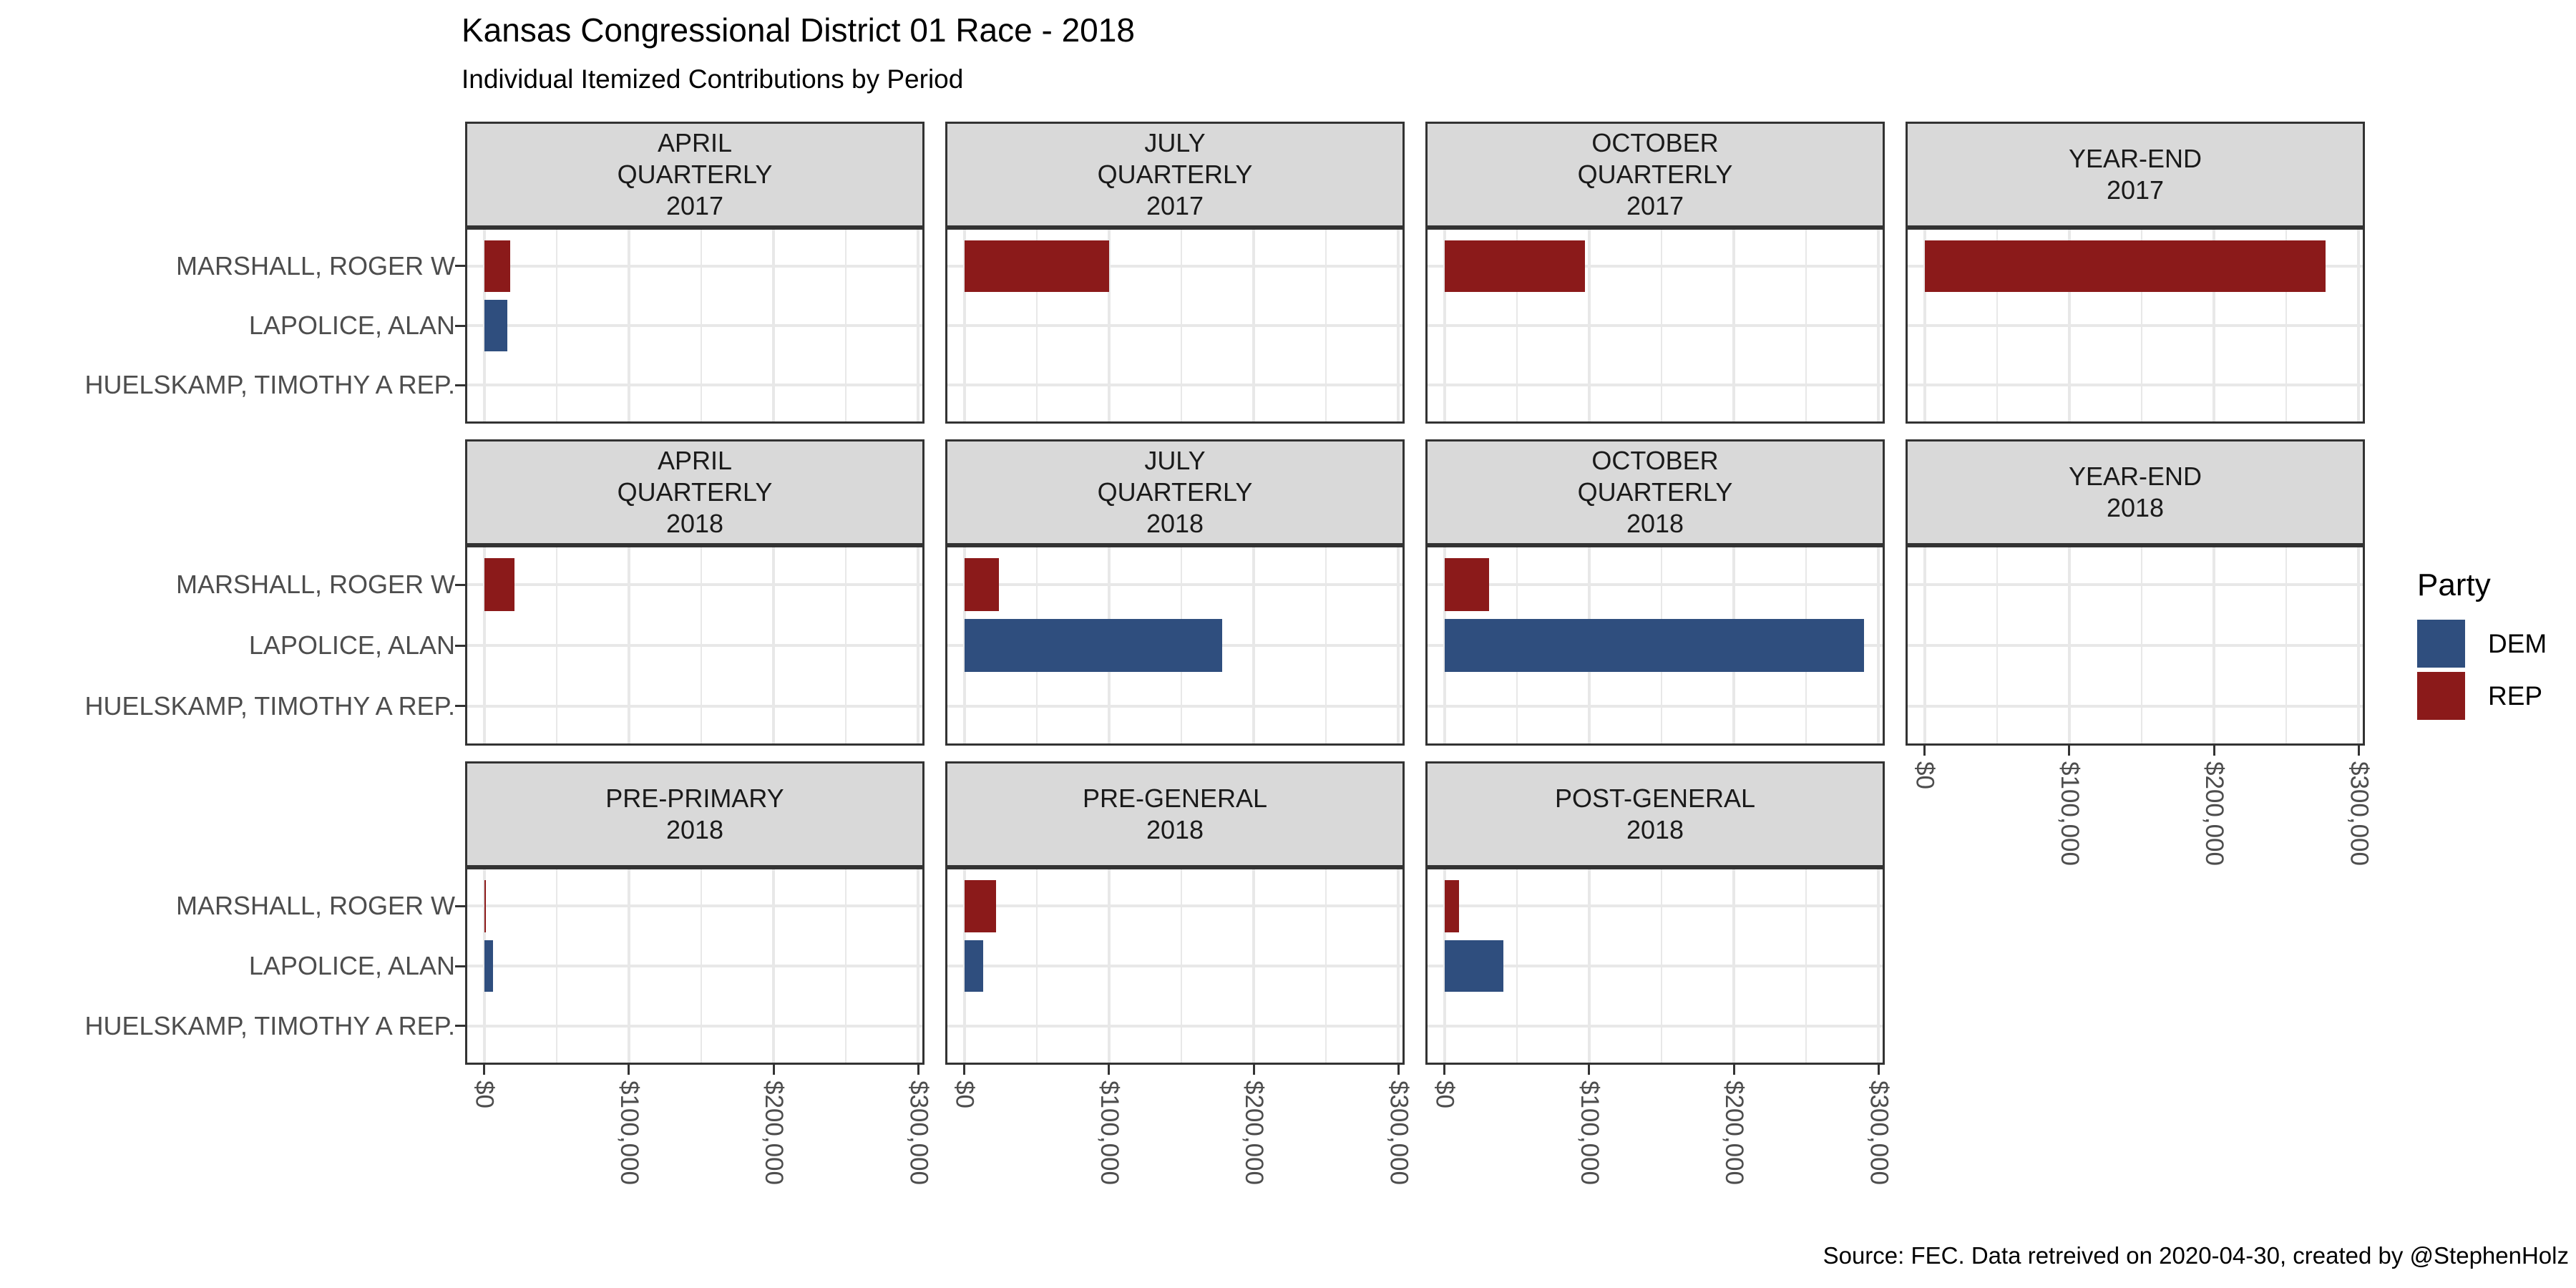  I want to click on legend-label: DEM, so click(2517, 643).